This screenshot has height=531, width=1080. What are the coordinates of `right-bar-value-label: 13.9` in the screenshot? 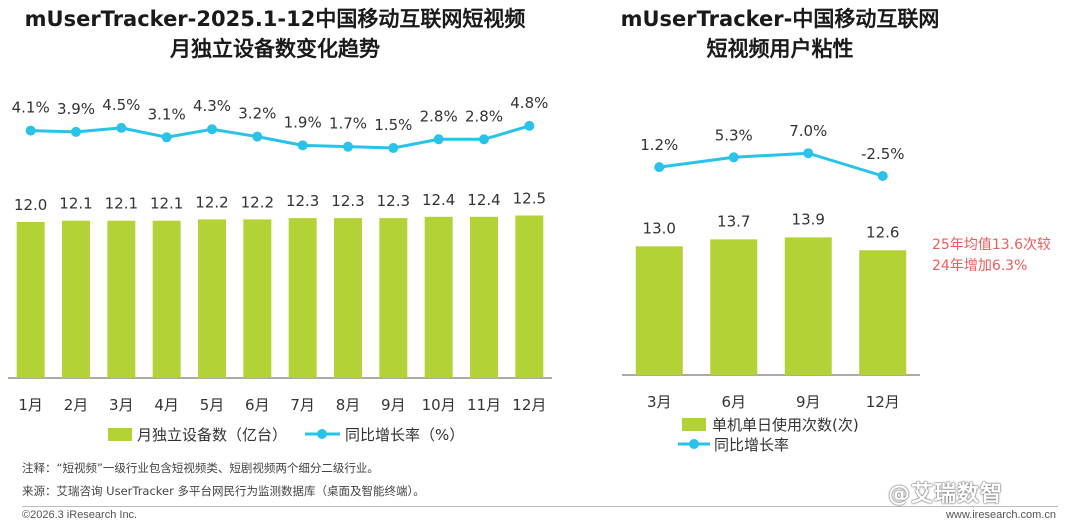 It's located at (808, 219).